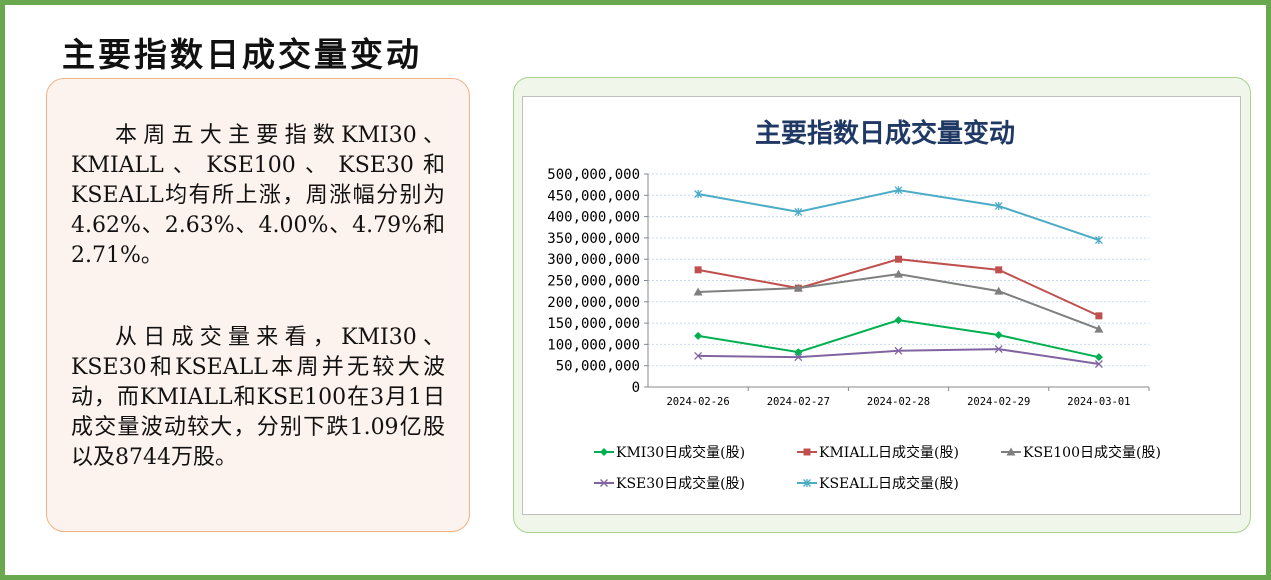 The image size is (1271, 580). What do you see at coordinates (593, 324) in the screenshot?
I see `y-tick-label: 150,000,000` at bounding box center [593, 324].